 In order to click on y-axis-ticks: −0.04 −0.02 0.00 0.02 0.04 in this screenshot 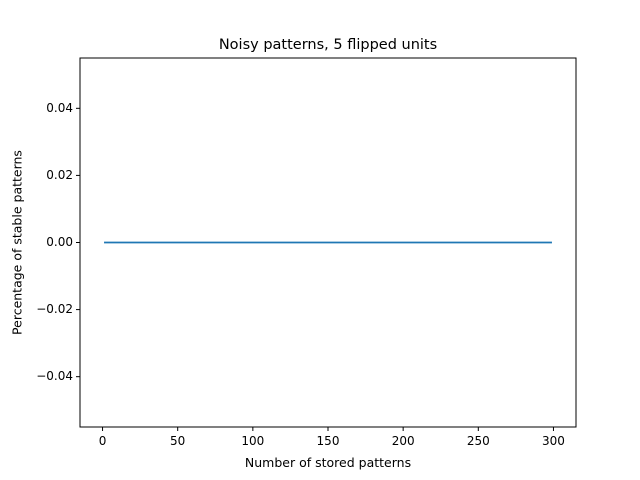, I will do `click(58, 242)`.